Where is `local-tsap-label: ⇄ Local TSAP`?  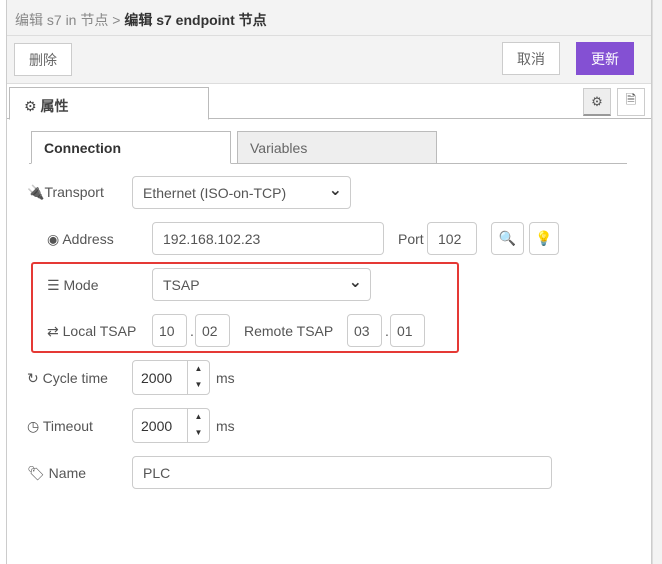 local-tsap-label: ⇄ Local TSAP is located at coordinates (92, 331).